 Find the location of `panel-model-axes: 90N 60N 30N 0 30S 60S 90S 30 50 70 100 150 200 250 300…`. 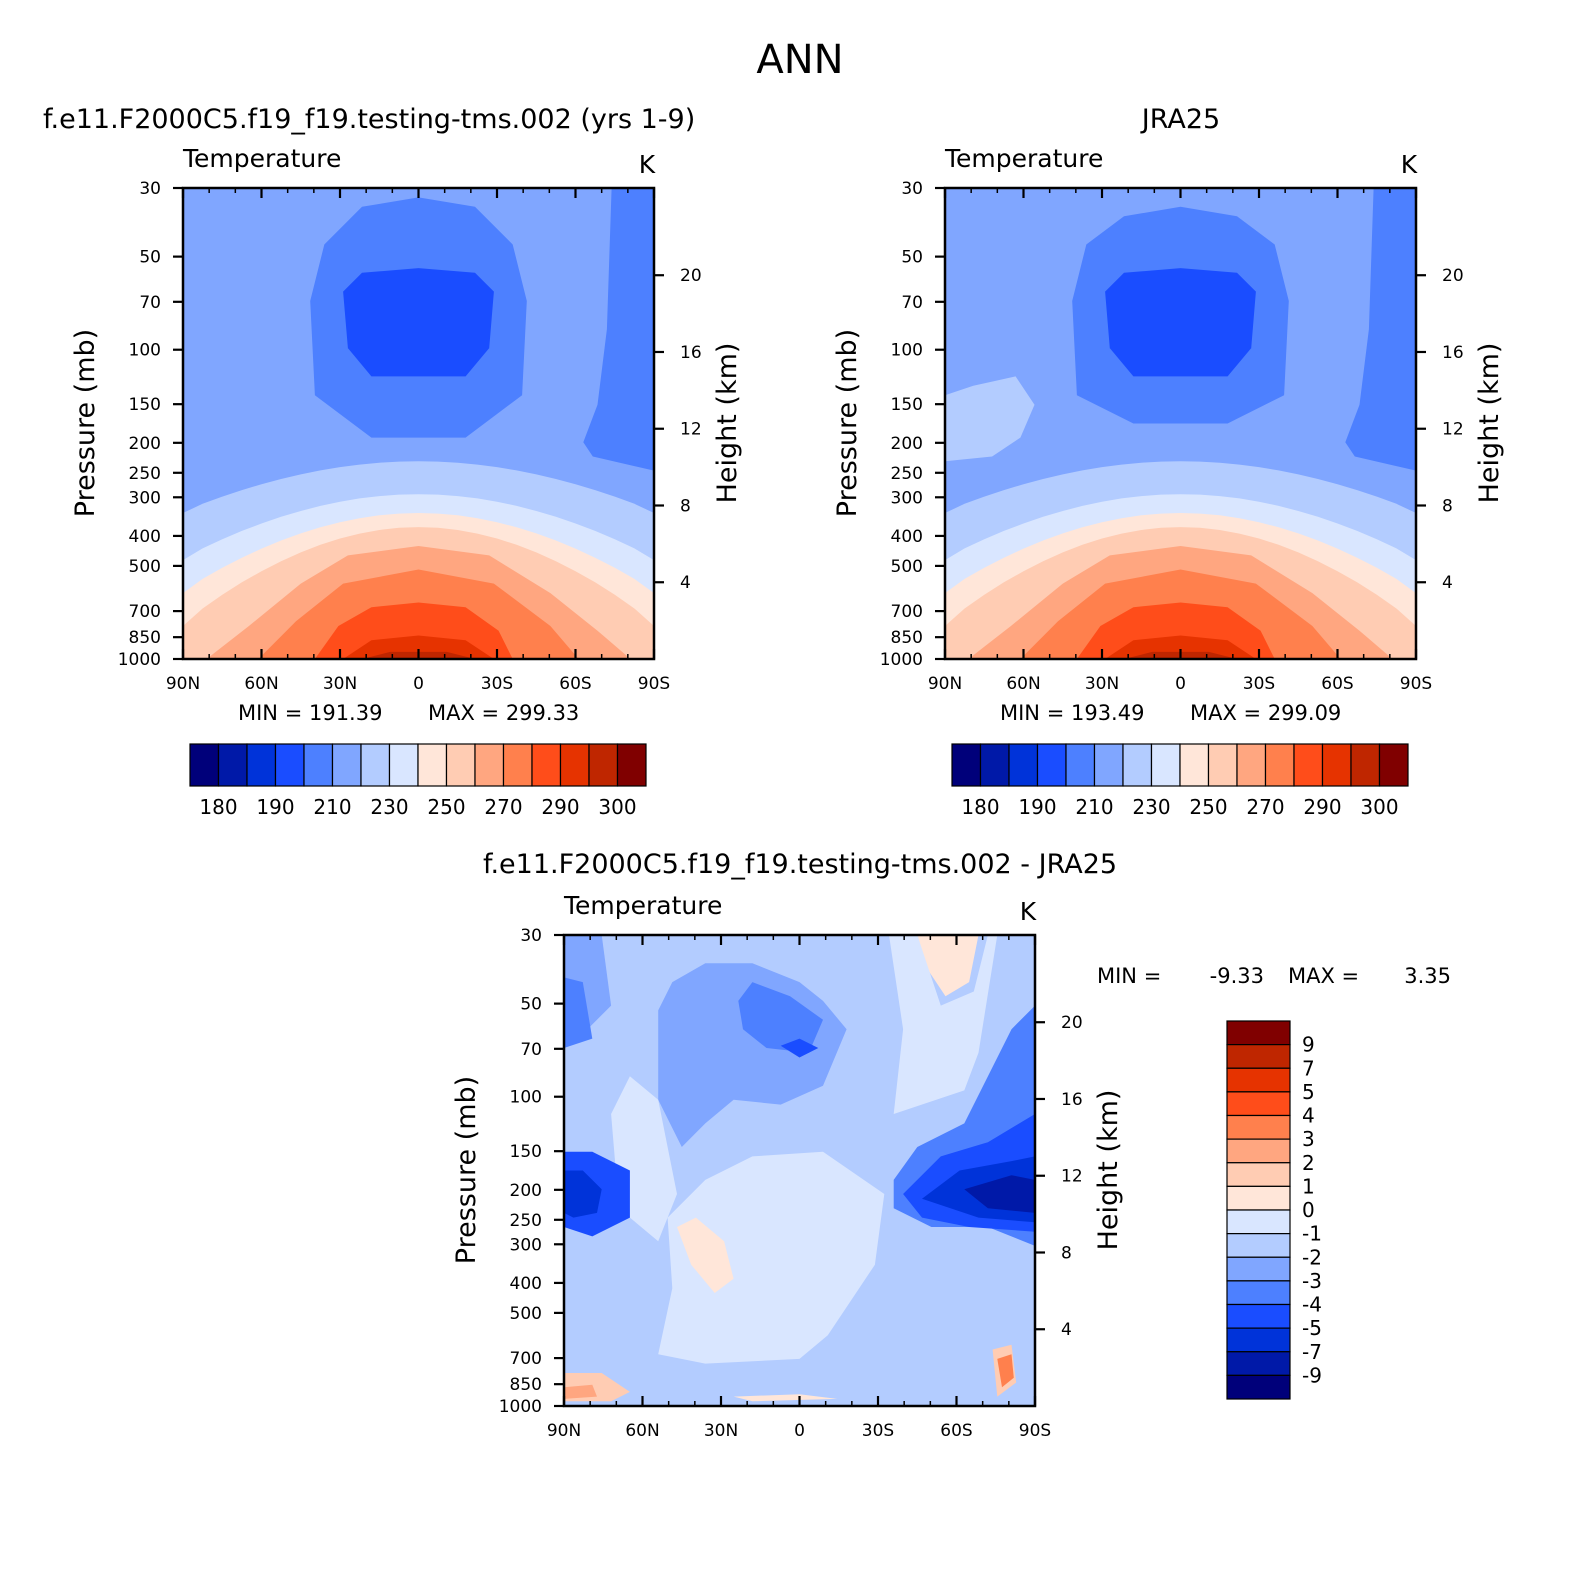

panel-model-axes: 90N 60N 30N 0 30S 60S 90S 30 50 70 100 150 200 250 300… is located at coordinates (410, 436).